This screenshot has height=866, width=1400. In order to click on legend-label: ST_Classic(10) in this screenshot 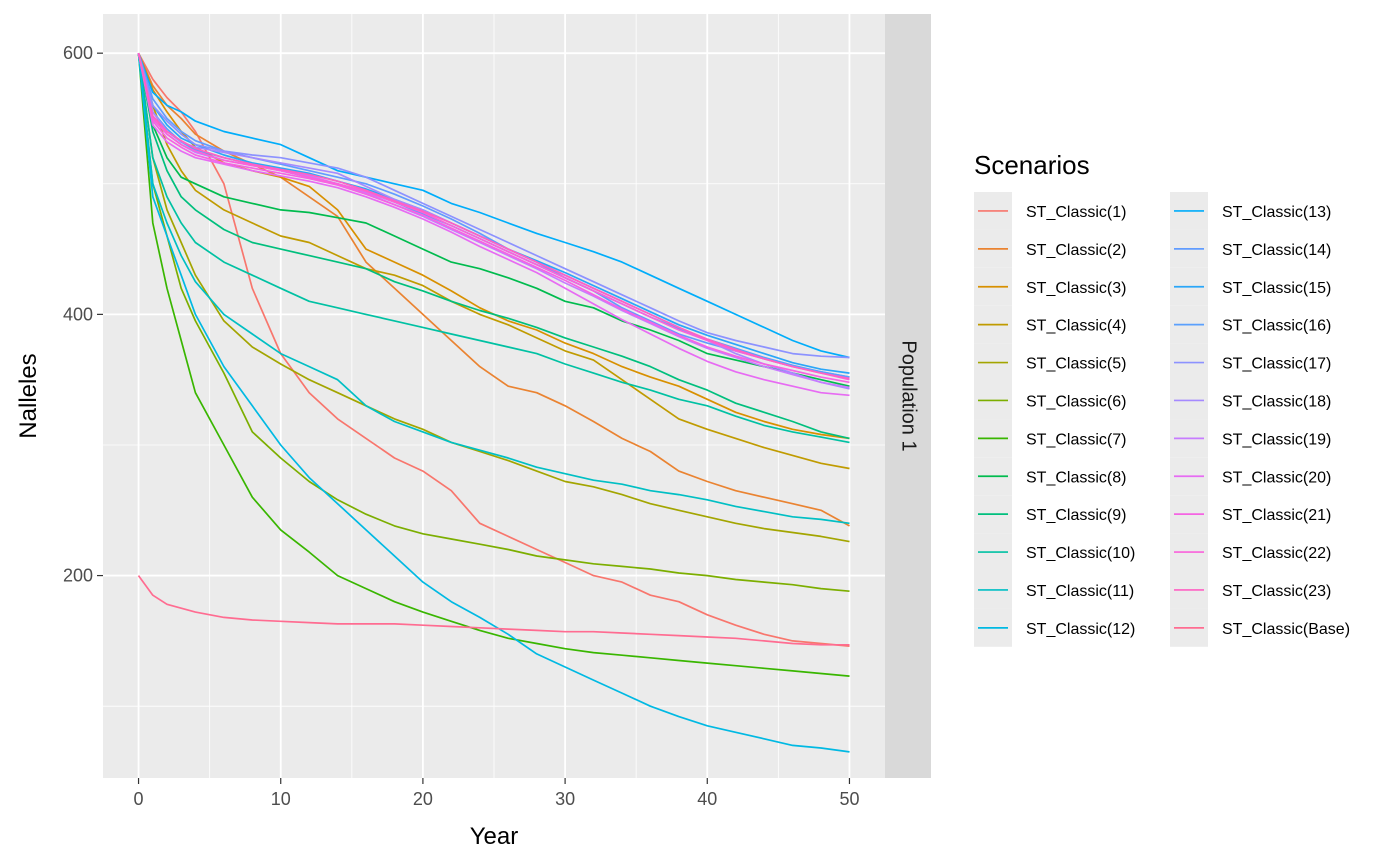, I will do `click(1080, 553)`.